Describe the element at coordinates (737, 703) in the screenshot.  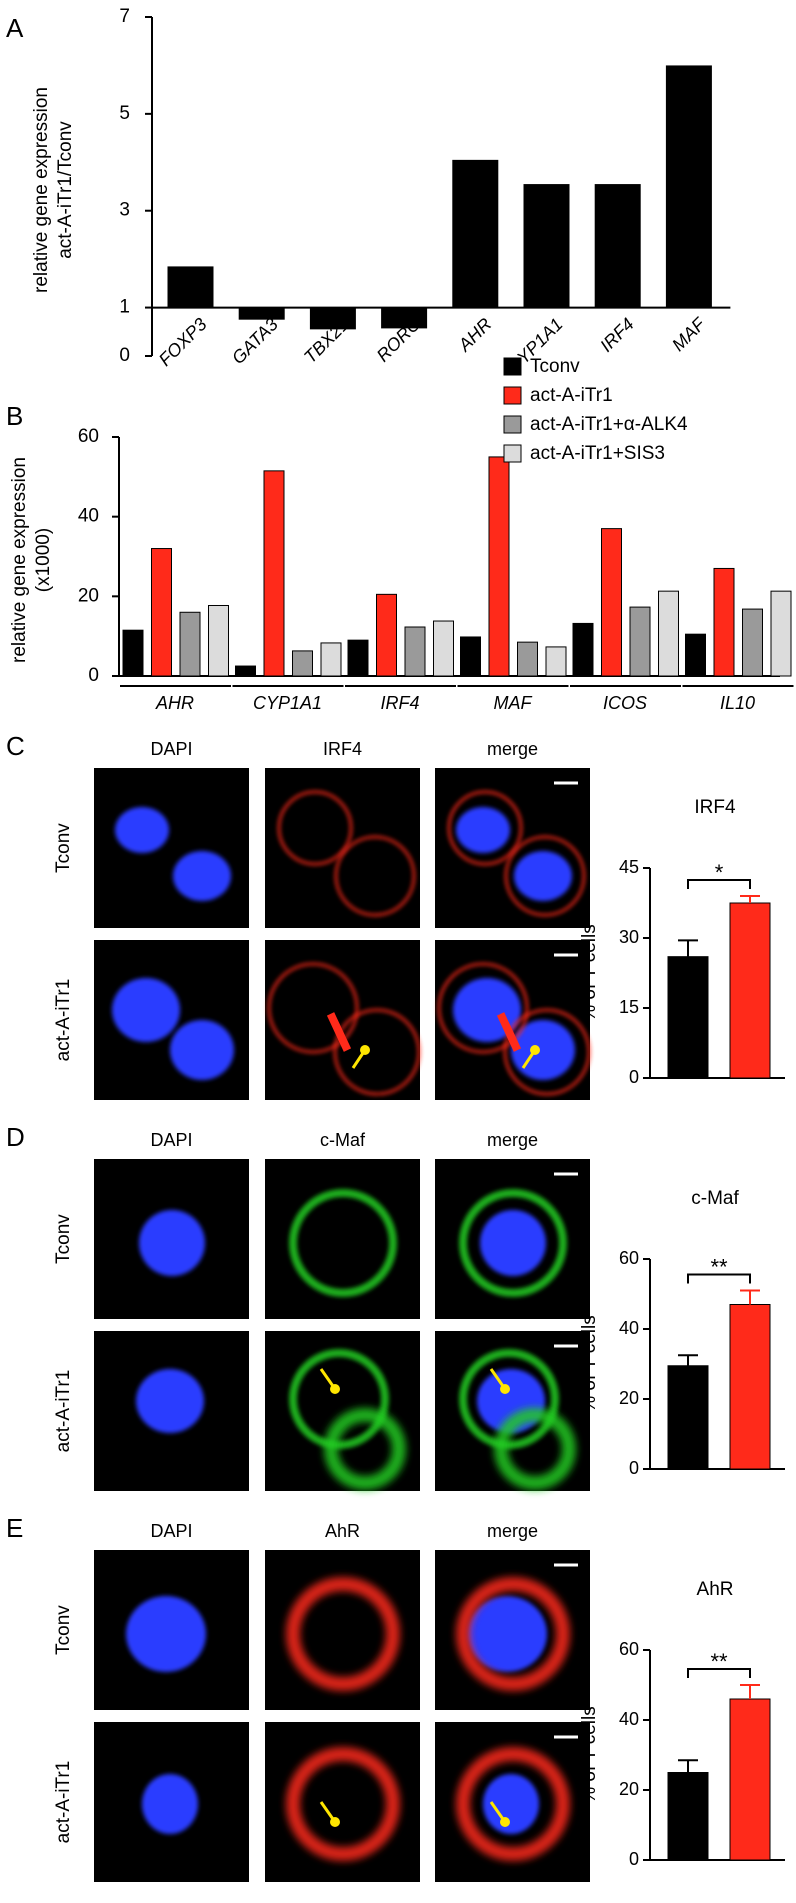
I see `x-tick-label: IL10` at that location.